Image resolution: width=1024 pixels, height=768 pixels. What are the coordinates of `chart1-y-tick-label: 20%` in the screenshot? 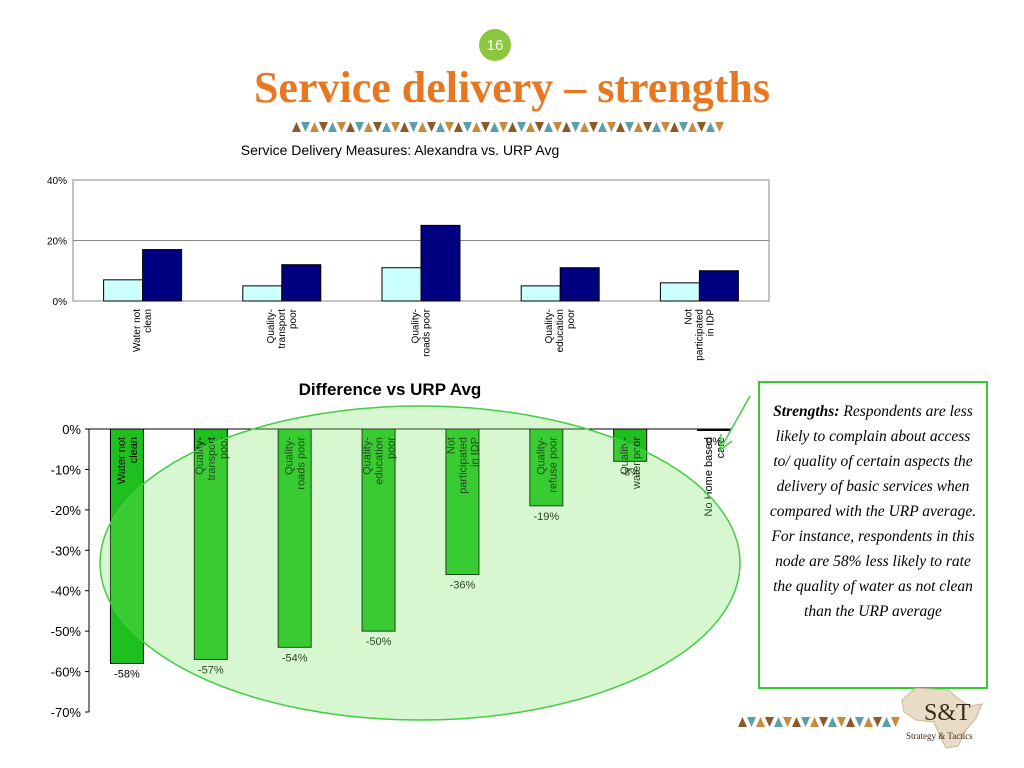 It's located at (57, 242).